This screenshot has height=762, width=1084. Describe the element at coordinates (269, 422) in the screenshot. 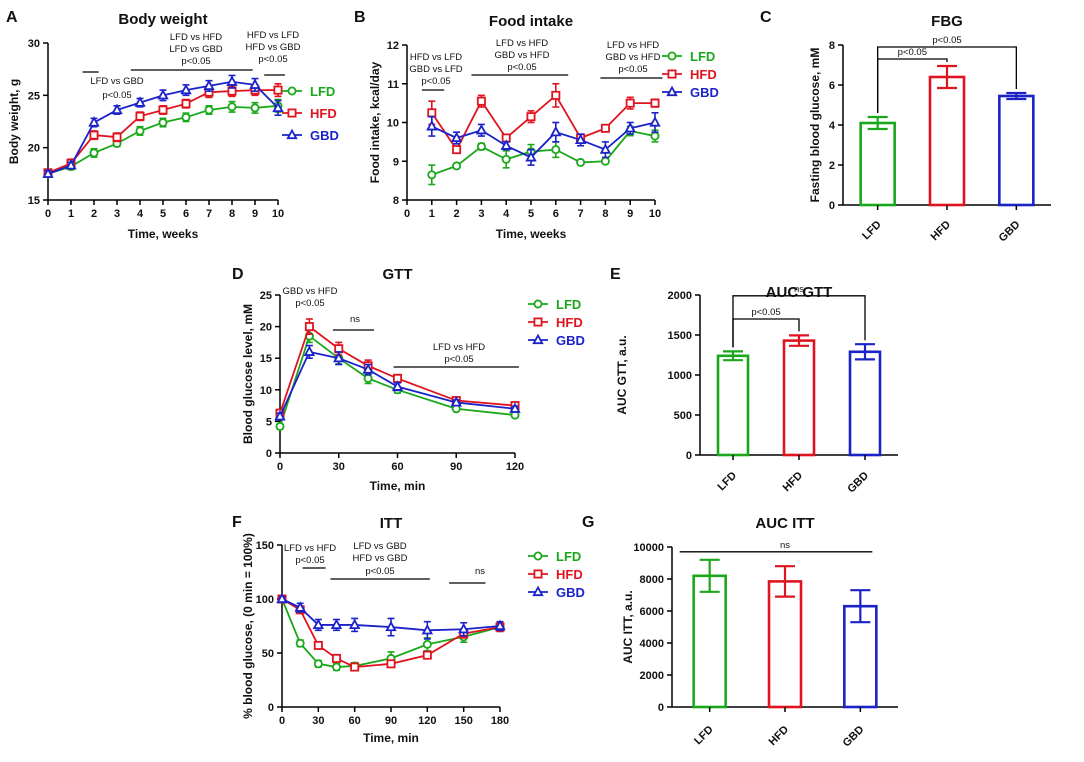

I see `panel-d-y-tick-label: 5` at that location.